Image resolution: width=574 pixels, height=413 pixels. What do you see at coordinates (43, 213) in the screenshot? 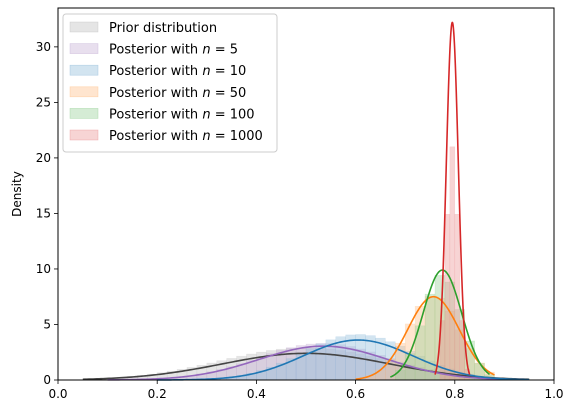
I see `y-tick-label: 15` at bounding box center [43, 213].